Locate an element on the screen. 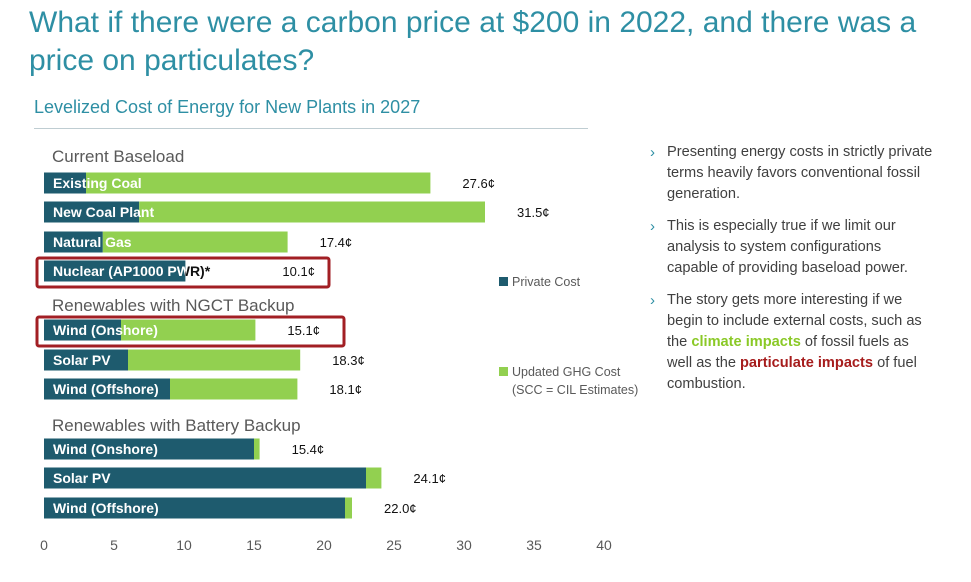 The image size is (971, 582). title-divider is located at coordinates (311, 128).